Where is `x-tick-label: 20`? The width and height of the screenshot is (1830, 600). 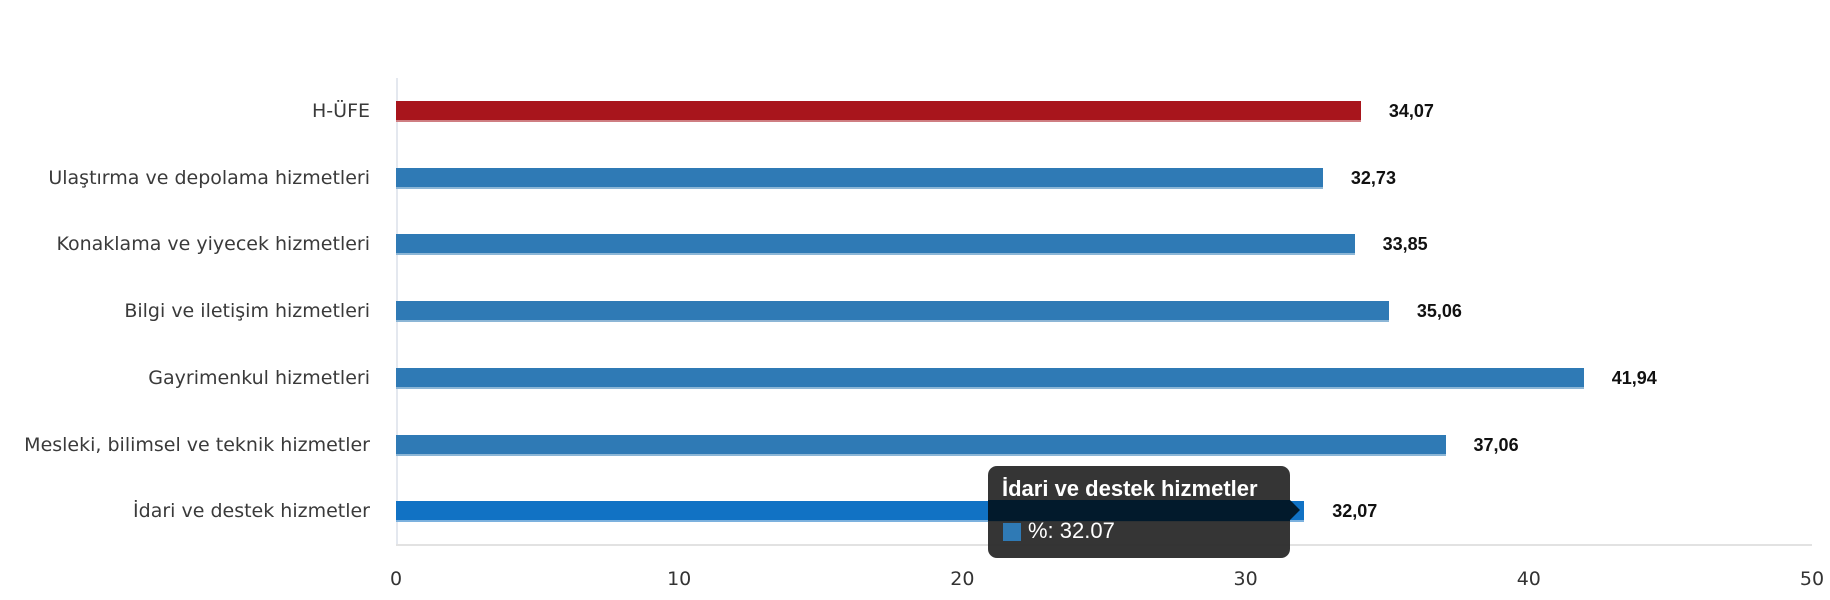 x-tick-label: 20 is located at coordinates (962, 579).